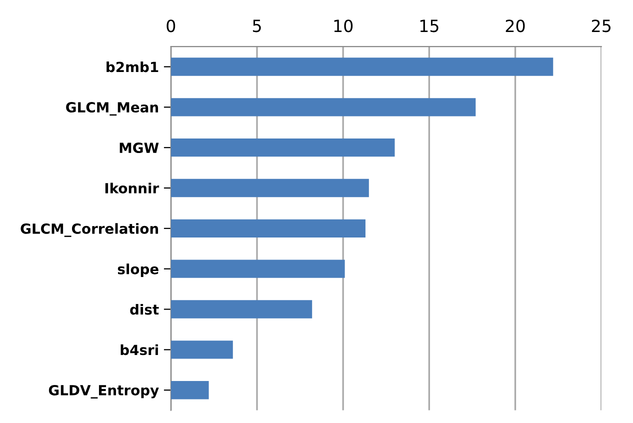 The image size is (633, 423). What do you see at coordinates (139, 350) in the screenshot?
I see `y-tick-label: b4sri` at bounding box center [139, 350].